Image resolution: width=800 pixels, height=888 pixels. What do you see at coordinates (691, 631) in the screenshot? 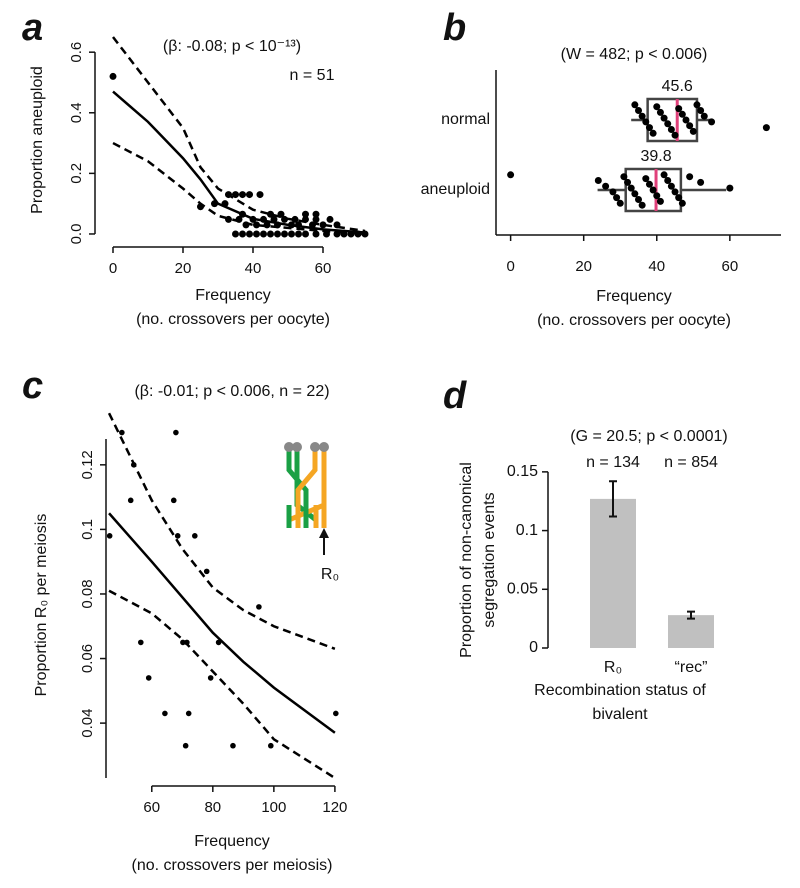
I see `bar` at bounding box center [691, 631].